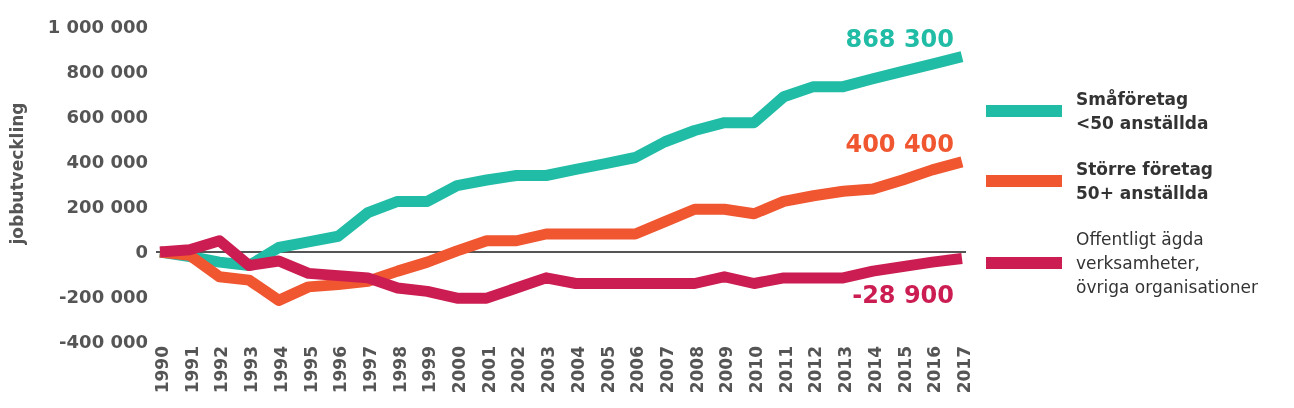 The image size is (1294, 408). I want to click on x-tick-label: 2000, so click(459, 369).